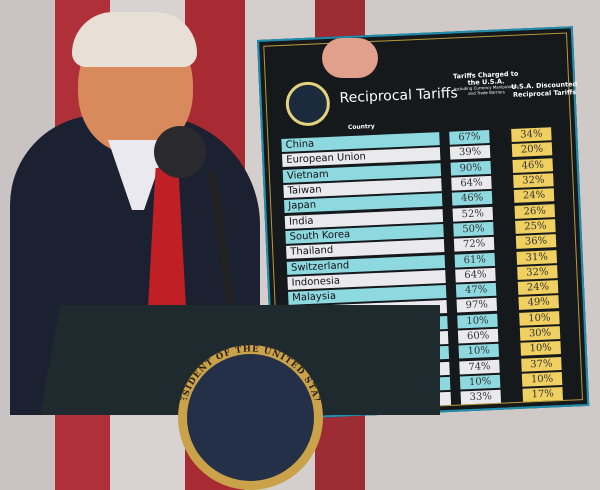  What do you see at coordinates (534, 211) in the screenshot?
I see `discounted-cell: 26%` at bounding box center [534, 211].